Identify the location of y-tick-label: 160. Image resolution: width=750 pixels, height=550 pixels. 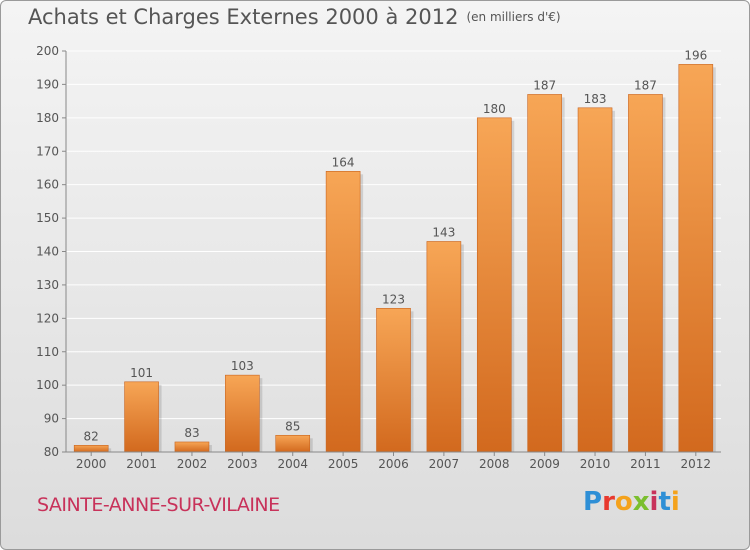
(47, 185).